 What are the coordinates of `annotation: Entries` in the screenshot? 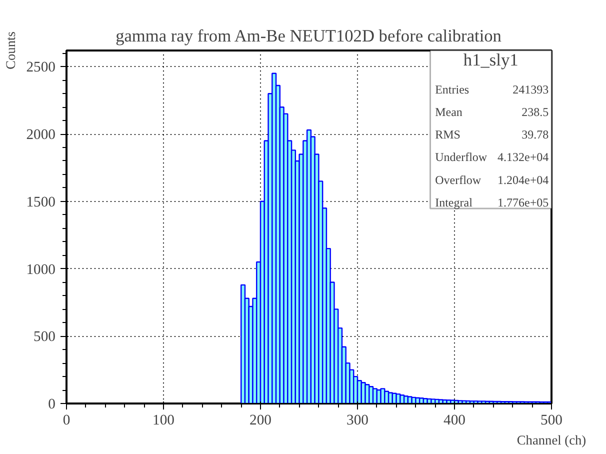 It's located at (452, 89).